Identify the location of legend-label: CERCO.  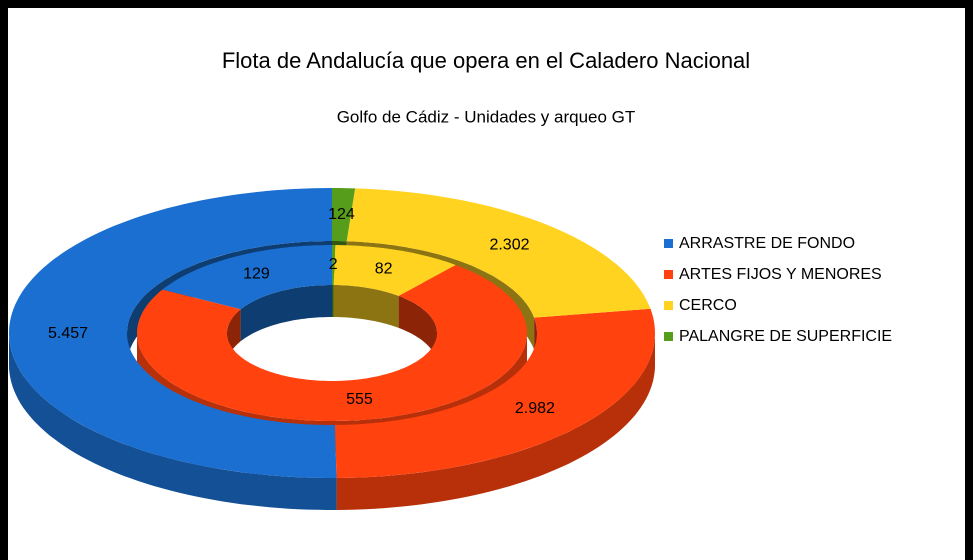
(708, 305).